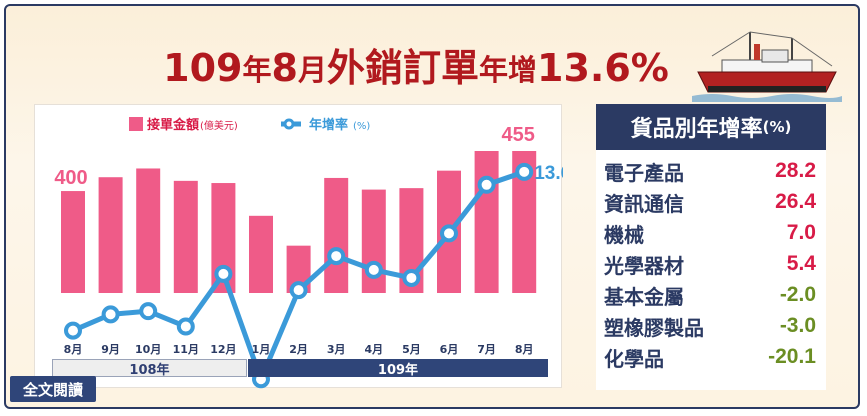  I want to click on full-text-button: 全文閱讀, so click(53, 389).